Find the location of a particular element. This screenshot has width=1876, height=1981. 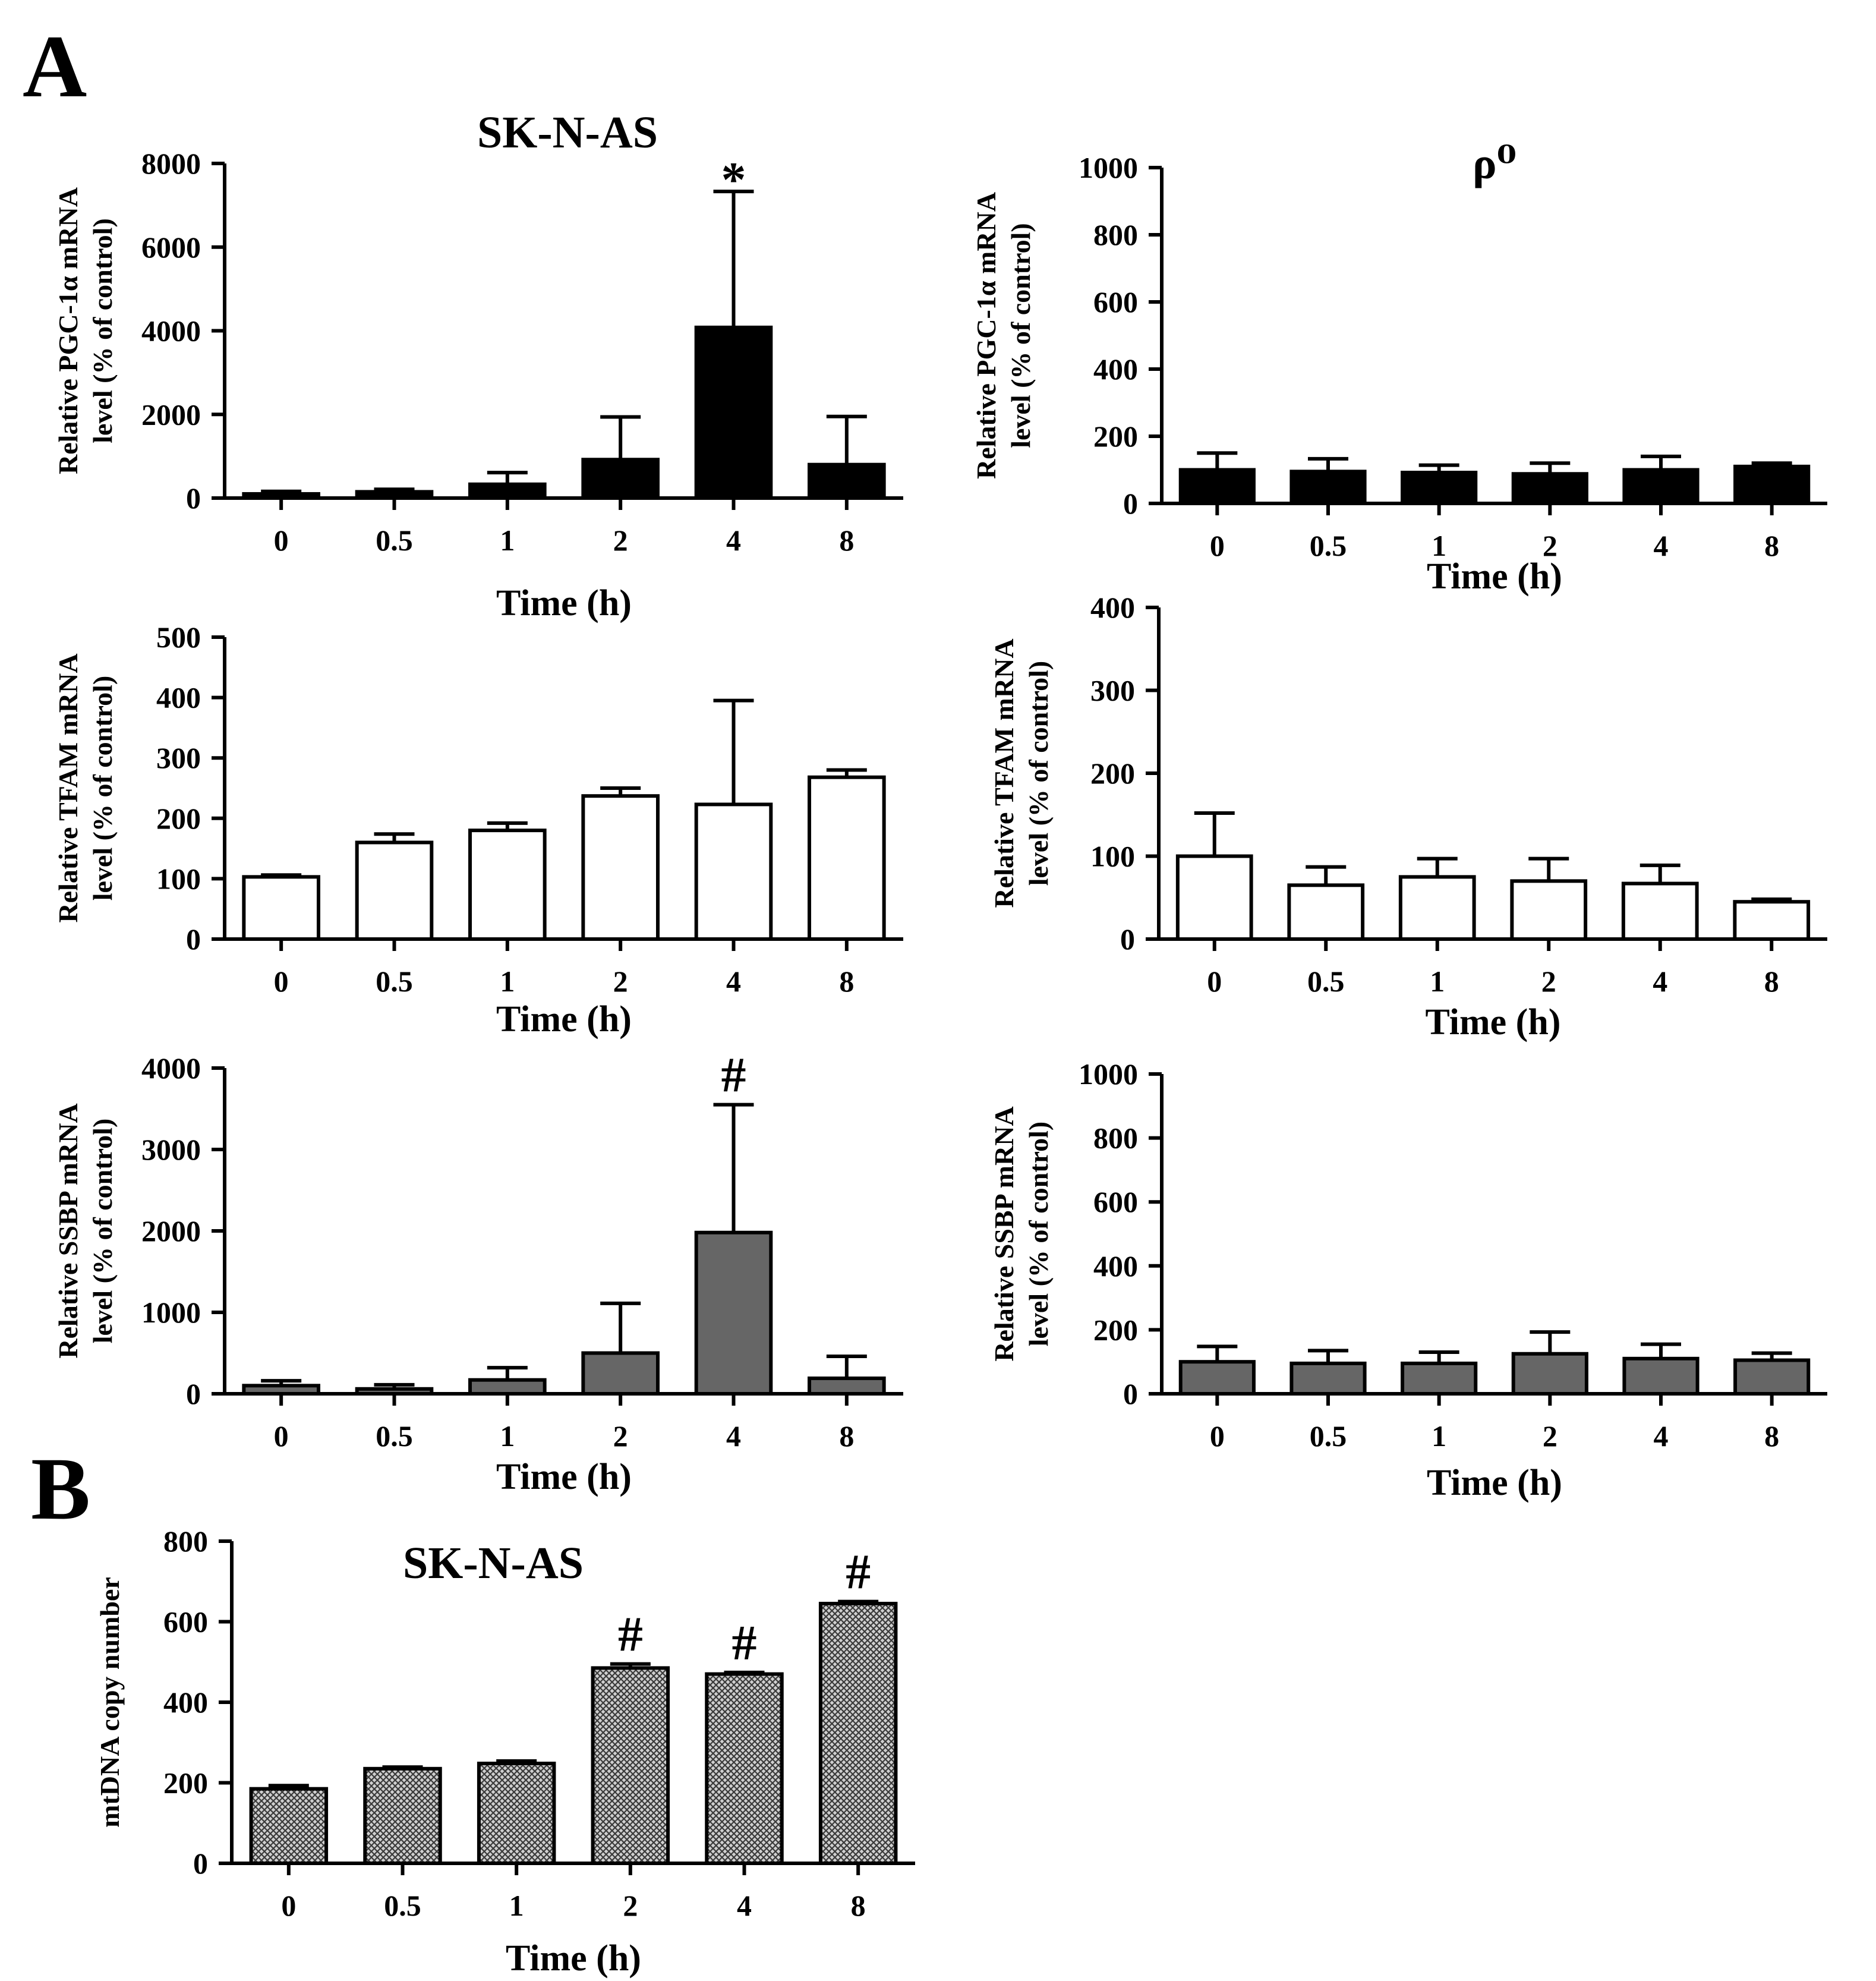

panel-label-b: B is located at coordinates (60, 1489).